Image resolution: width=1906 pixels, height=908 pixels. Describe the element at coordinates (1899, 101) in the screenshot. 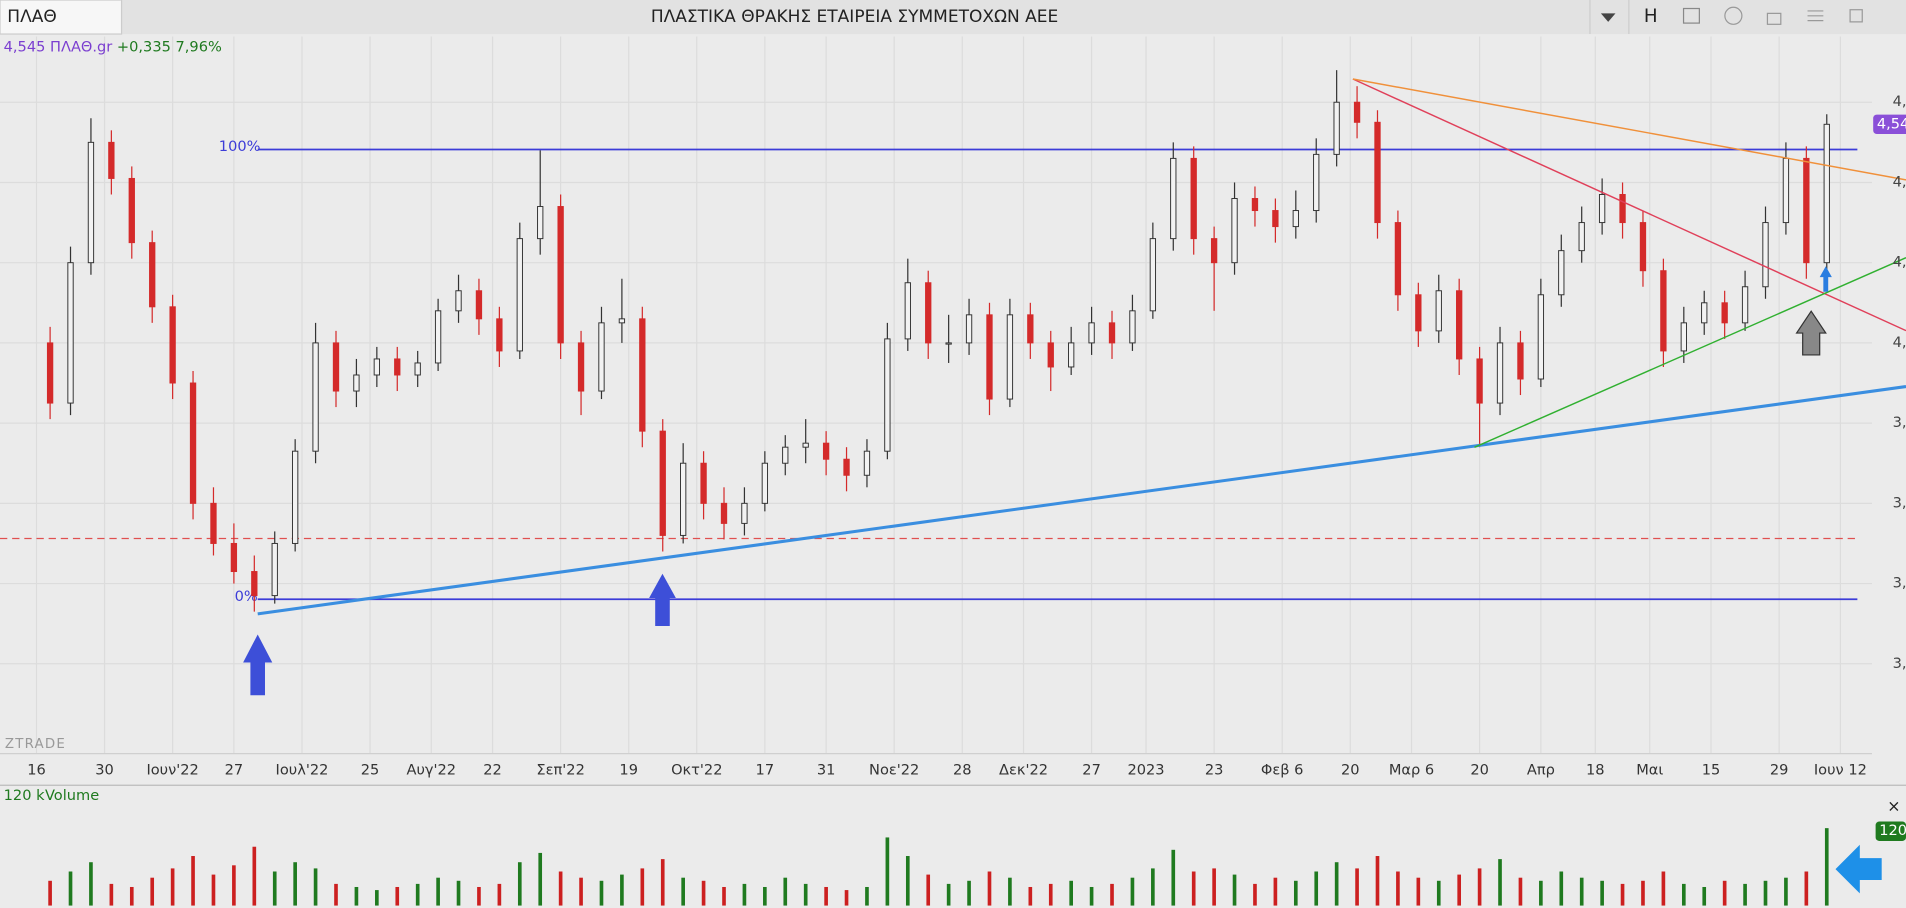

I see `y-tick-label: 4,` at that location.